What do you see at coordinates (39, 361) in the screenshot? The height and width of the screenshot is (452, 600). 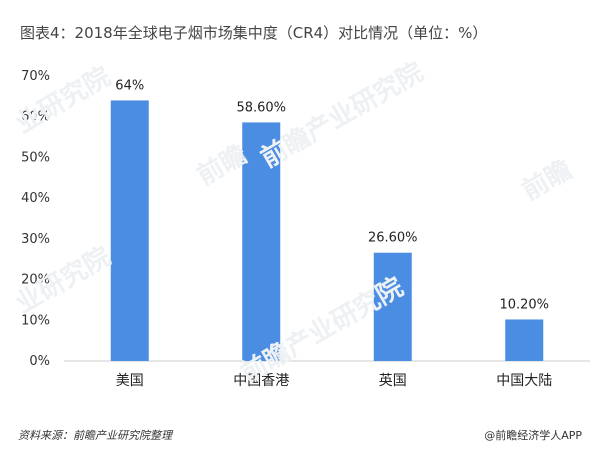 I see `y-tick-label: 0%` at bounding box center [39, 361].